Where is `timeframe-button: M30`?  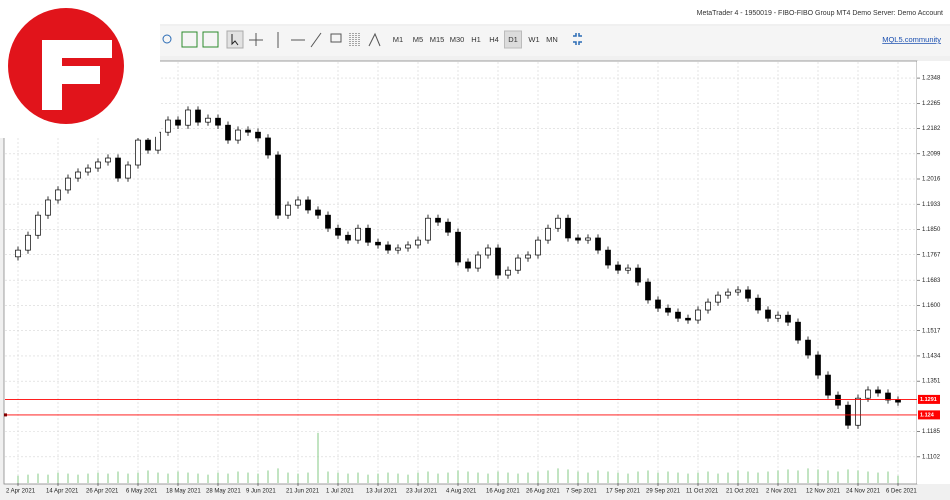
timeframe-button: M30 is located at coordinates (457, 39).